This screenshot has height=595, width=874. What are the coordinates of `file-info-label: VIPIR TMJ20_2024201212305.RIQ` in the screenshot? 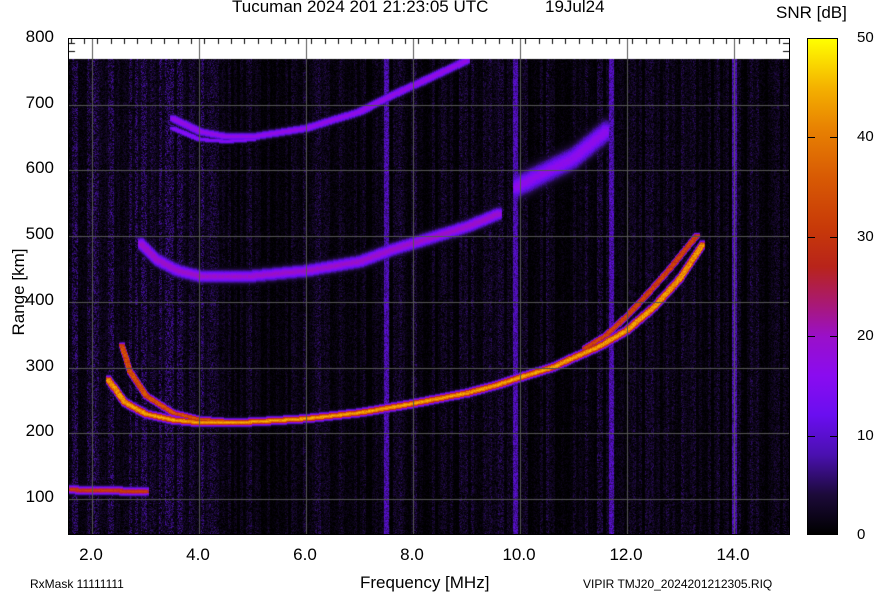 It's located at (678, 584).